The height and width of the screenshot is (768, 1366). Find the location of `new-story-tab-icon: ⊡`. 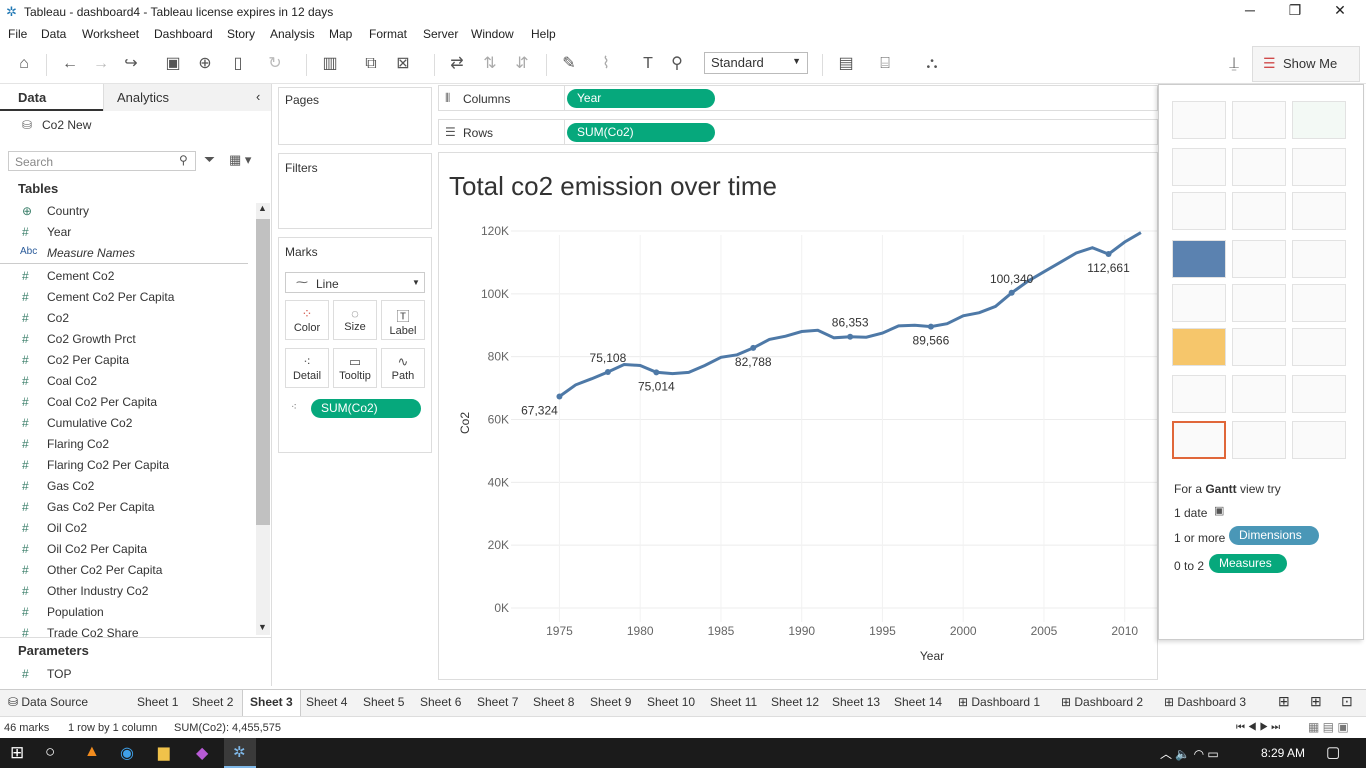

new-story-tab-icon: ⊡ is located at coordinates (1347, 701).